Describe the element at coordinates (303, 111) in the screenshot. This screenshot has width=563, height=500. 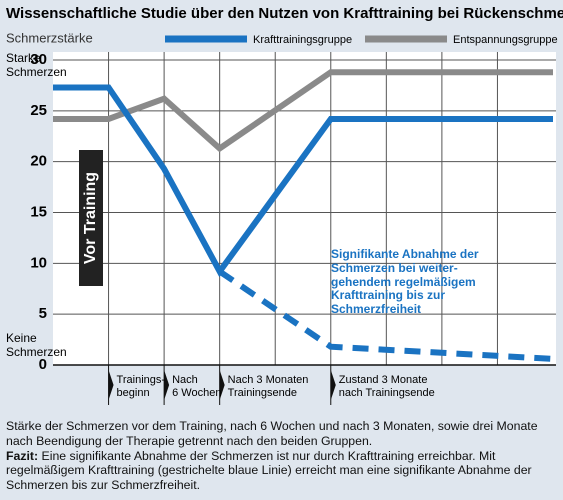
I see `series-line` at that location.